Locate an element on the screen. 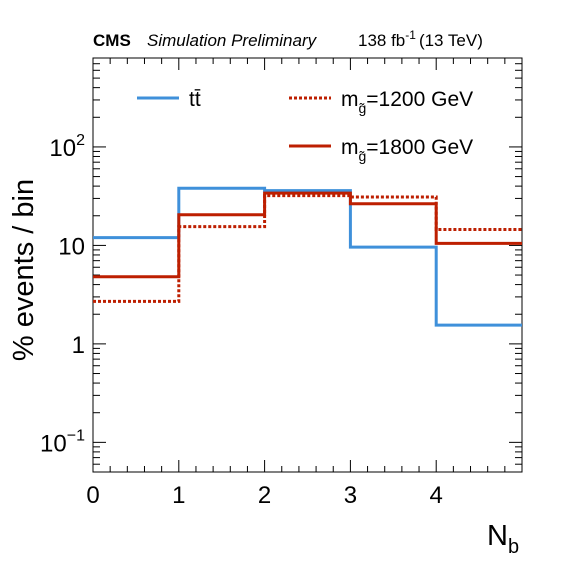 This screenshot has width=580, height=563. legend-label: mg̃=1200 GeV is located at coordinates (407, 102).